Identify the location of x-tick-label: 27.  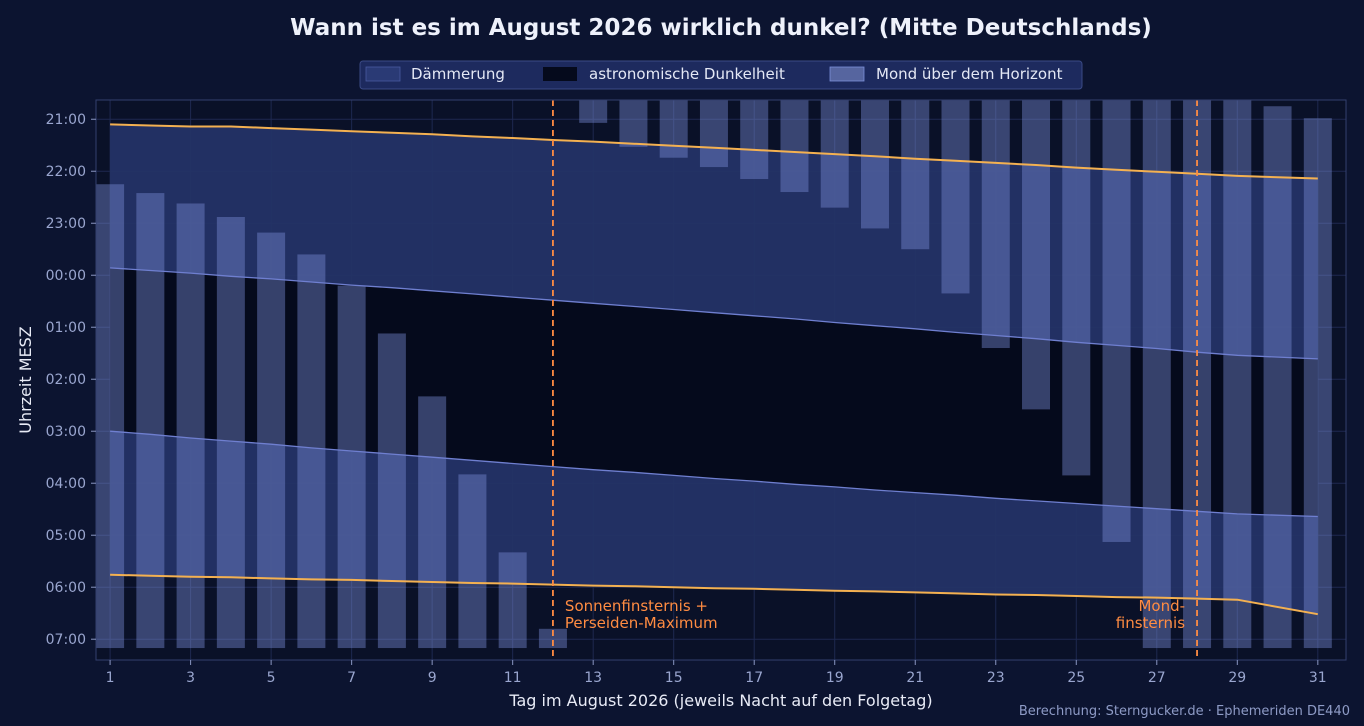
(1157, 678).